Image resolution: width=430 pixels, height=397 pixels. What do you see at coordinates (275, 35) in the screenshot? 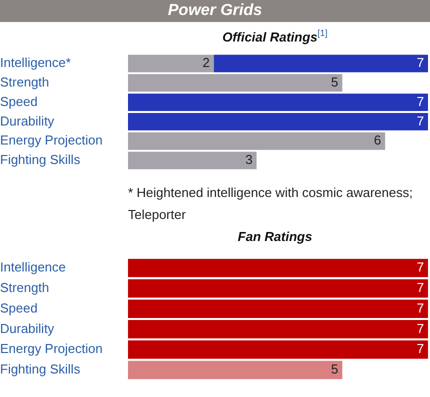
I see `chart-subtitle: Official Ratings$^{[1]}$` at bounding box center [275, 35].